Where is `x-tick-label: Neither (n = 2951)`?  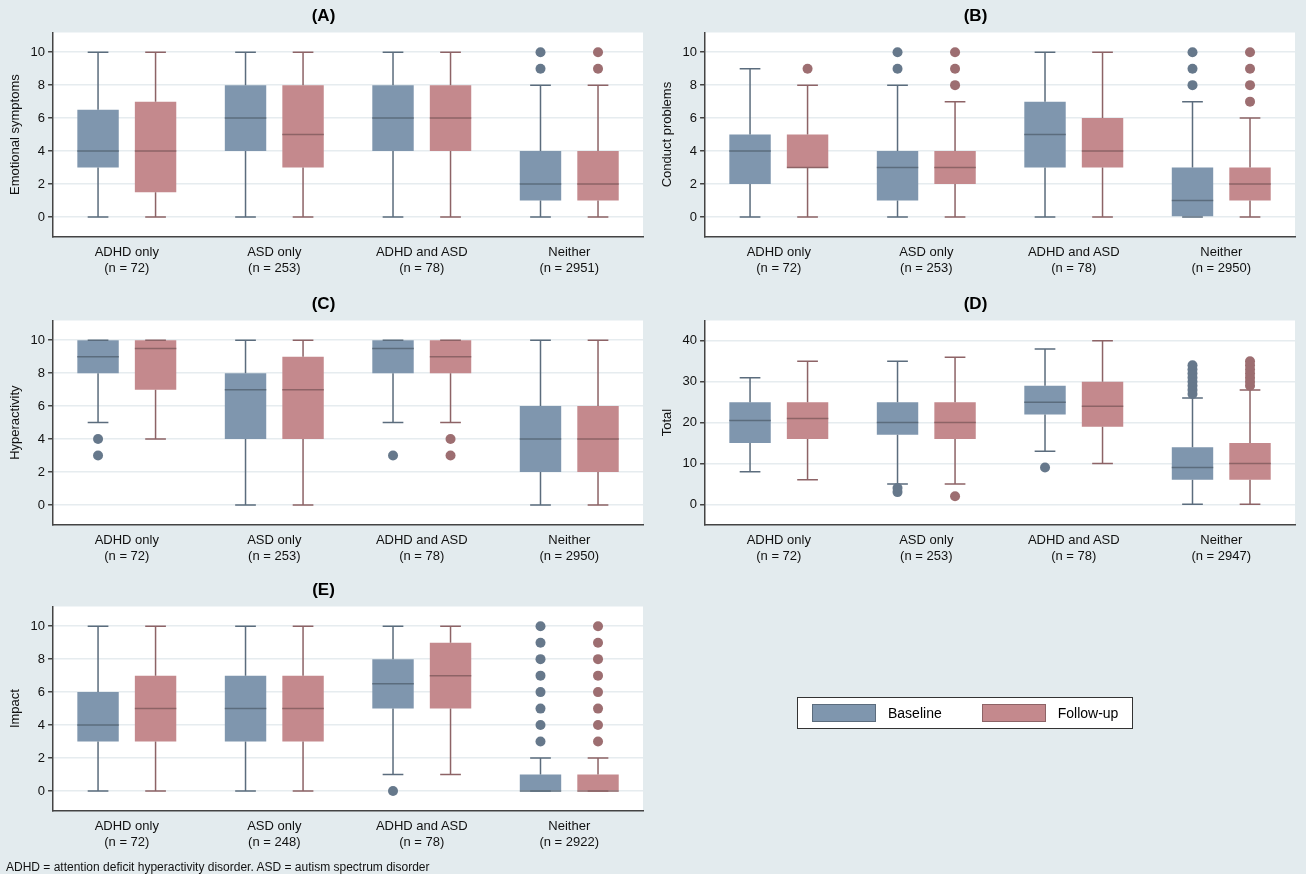 x-tick-label: Neither (n = 2951) is located at coordinates (569, 259).